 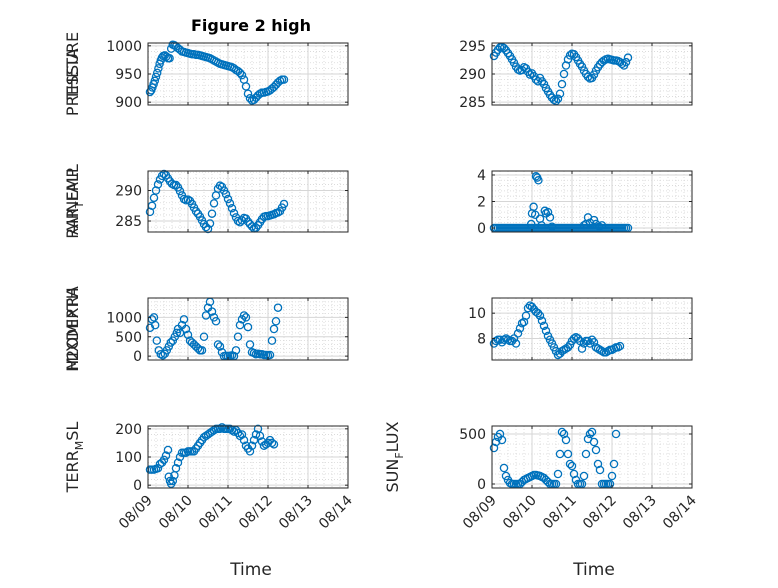 I want to click on y-tick-label: 1000, so click(x=124, y=318).